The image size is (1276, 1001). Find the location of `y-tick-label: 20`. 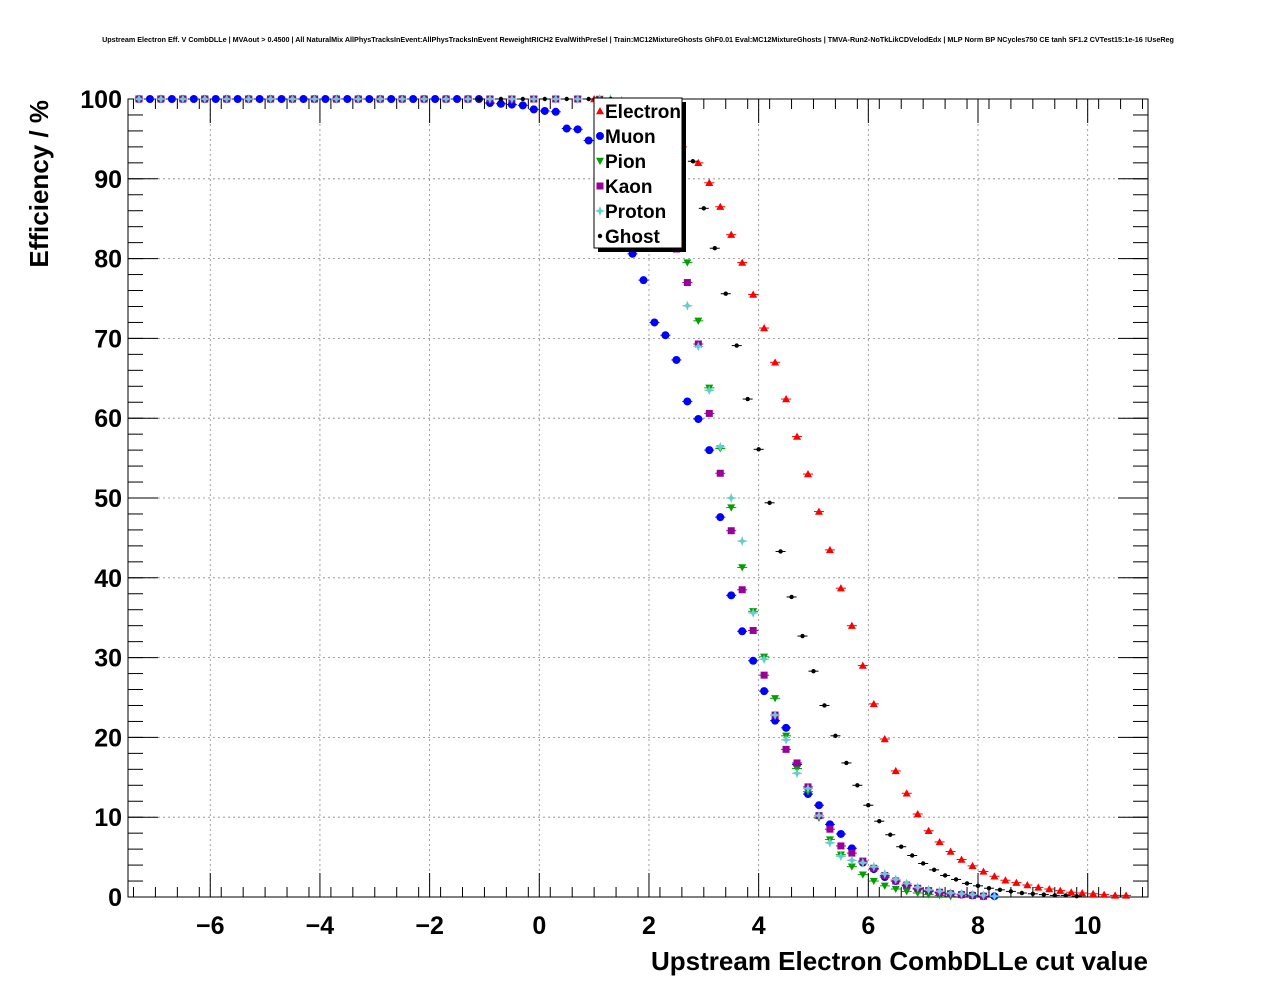

y-tick-label: 20 is located at coordinates (108, 738).